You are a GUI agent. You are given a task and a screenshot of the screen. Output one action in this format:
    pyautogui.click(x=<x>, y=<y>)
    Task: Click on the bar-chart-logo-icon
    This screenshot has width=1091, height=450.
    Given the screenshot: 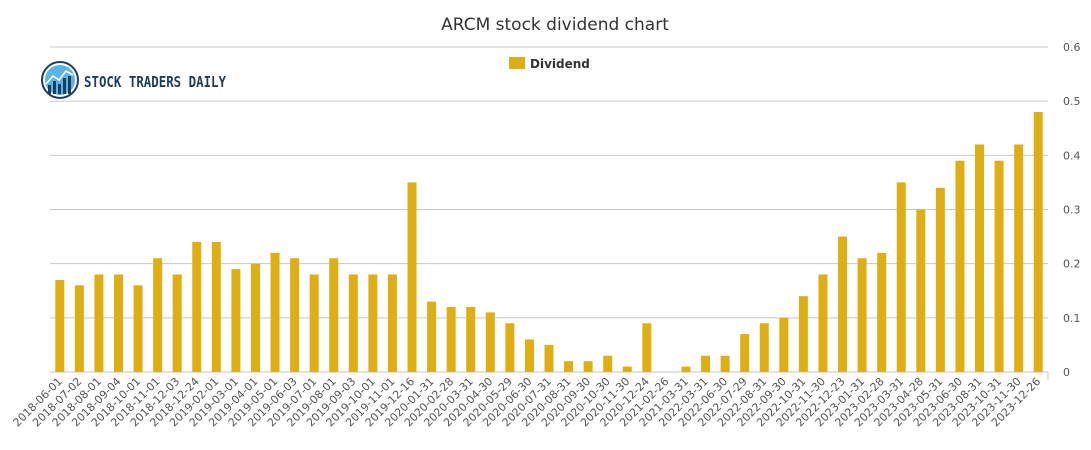 What is the action you would take?
    pyautogui.click(x=60, y=80)
    